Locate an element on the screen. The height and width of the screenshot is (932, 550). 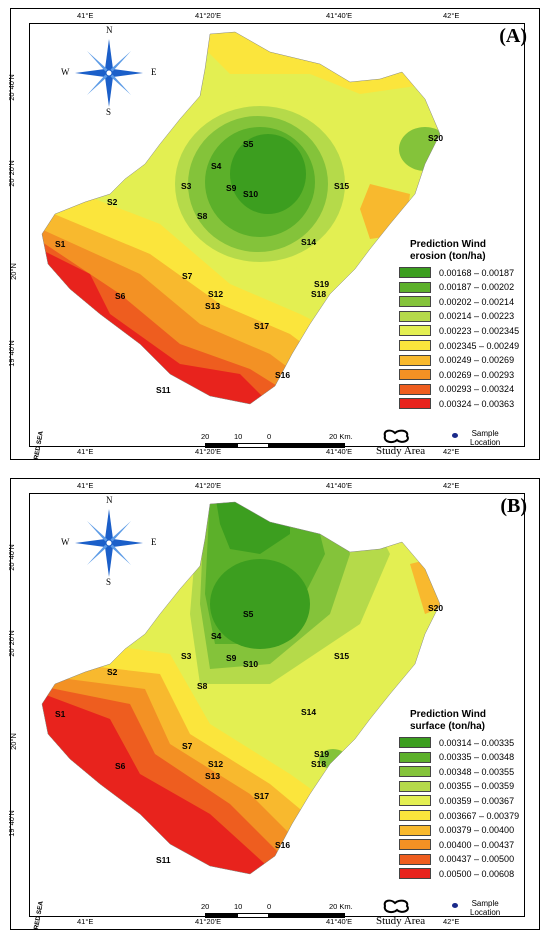
legend-item: 0.00187 – 0.00202 is located at coordinates (456, 287).